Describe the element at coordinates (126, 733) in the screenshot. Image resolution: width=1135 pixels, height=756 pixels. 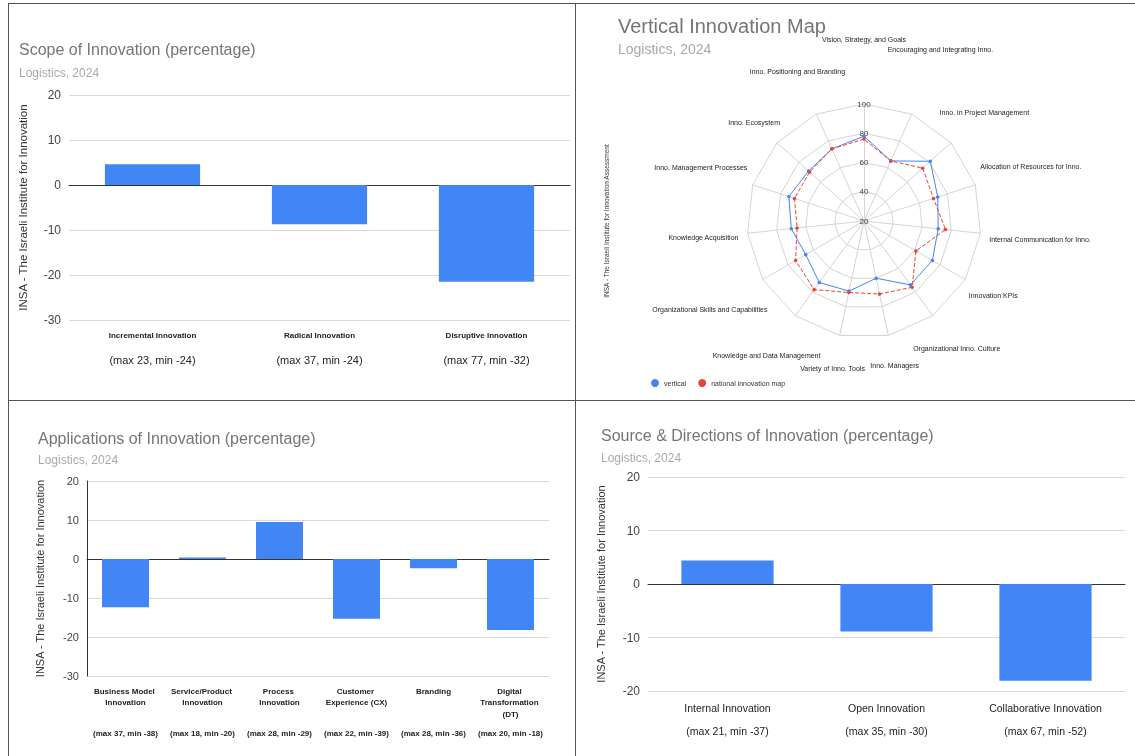
I see `text: (max 37, min -38)` at that location.